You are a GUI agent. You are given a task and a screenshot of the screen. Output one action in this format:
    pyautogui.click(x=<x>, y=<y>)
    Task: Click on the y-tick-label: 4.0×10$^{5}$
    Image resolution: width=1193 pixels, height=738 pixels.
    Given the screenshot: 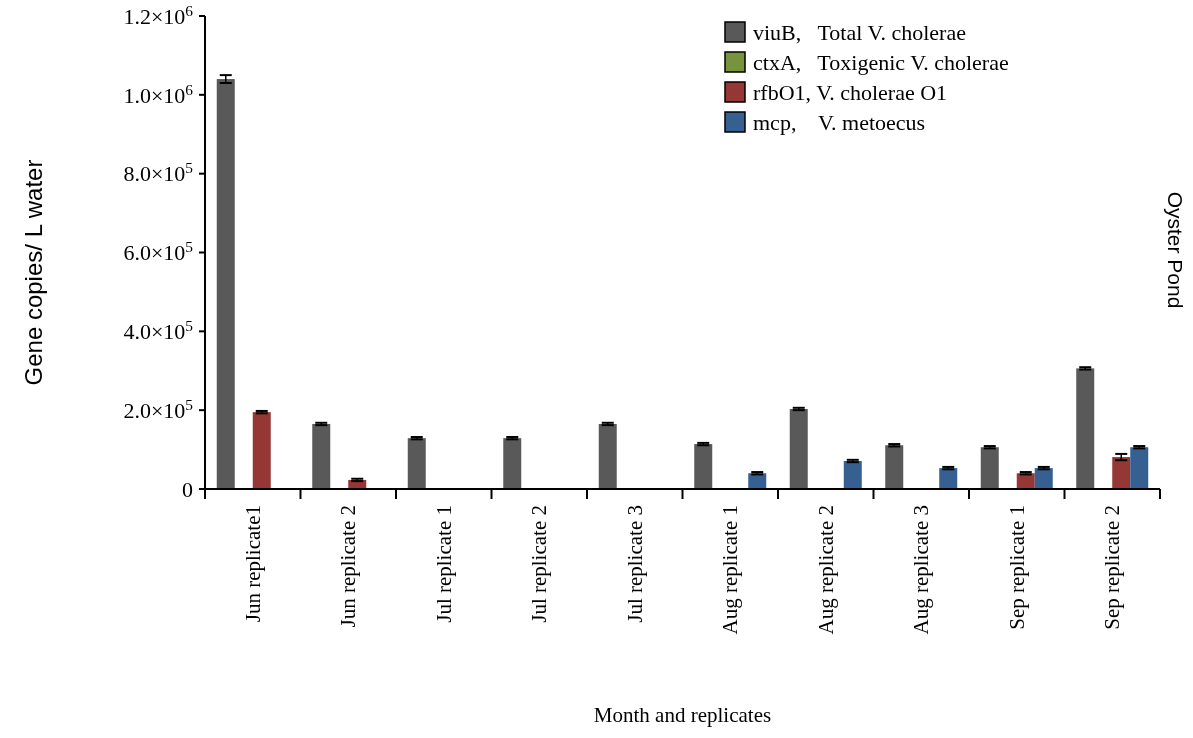 What is the action you would take?
    pyautogui.click(x=158, y=330)
    